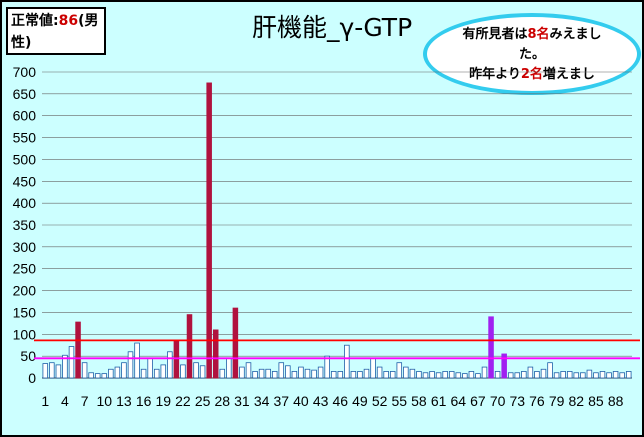  What do you see at coordinates (575, 34) in the screenshot?
I see `callout-line1-post: みえまし` at bounding box center [575, 34].